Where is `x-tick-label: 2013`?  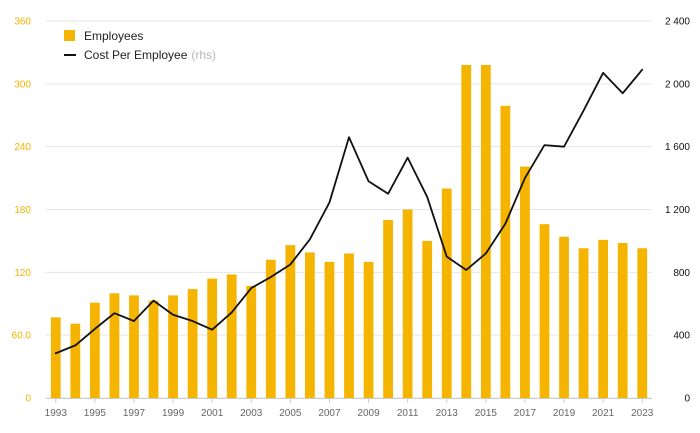
x-tick-label: 2013 is located at coordinates (447, 413).